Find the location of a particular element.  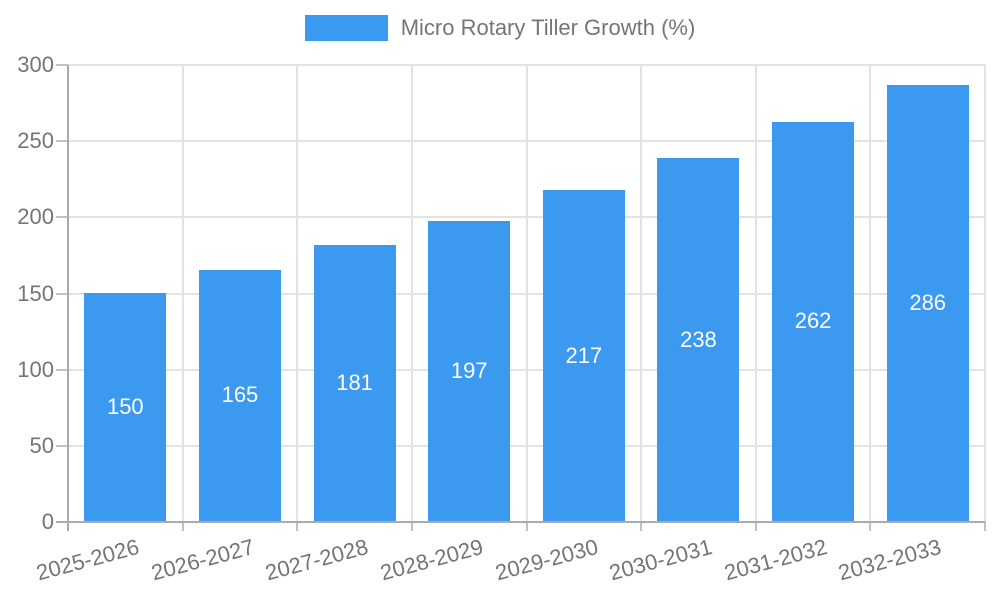

bar: 181 is located at coordinates (354, 383).